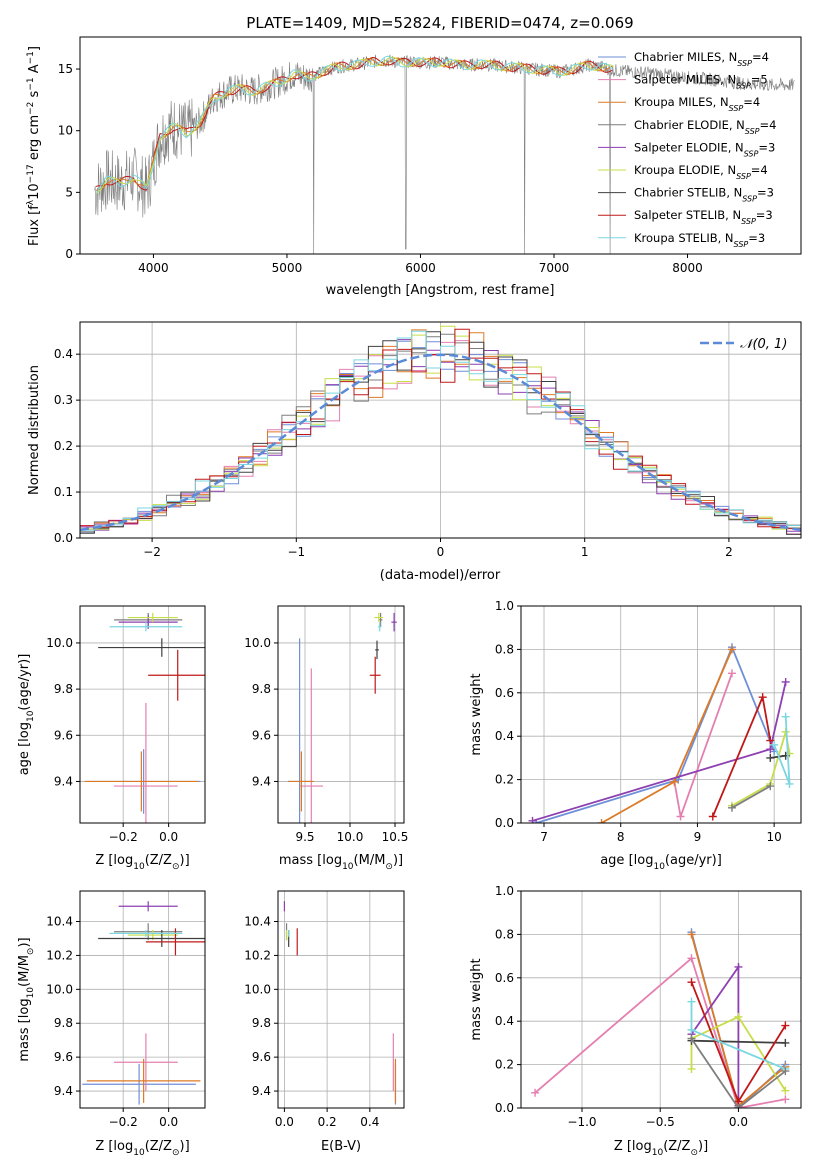  Describe the element at coordinates (59, 989) in the screenshot. I see `mass-vs-metallicity-ytick-label: 10.0` at that location.